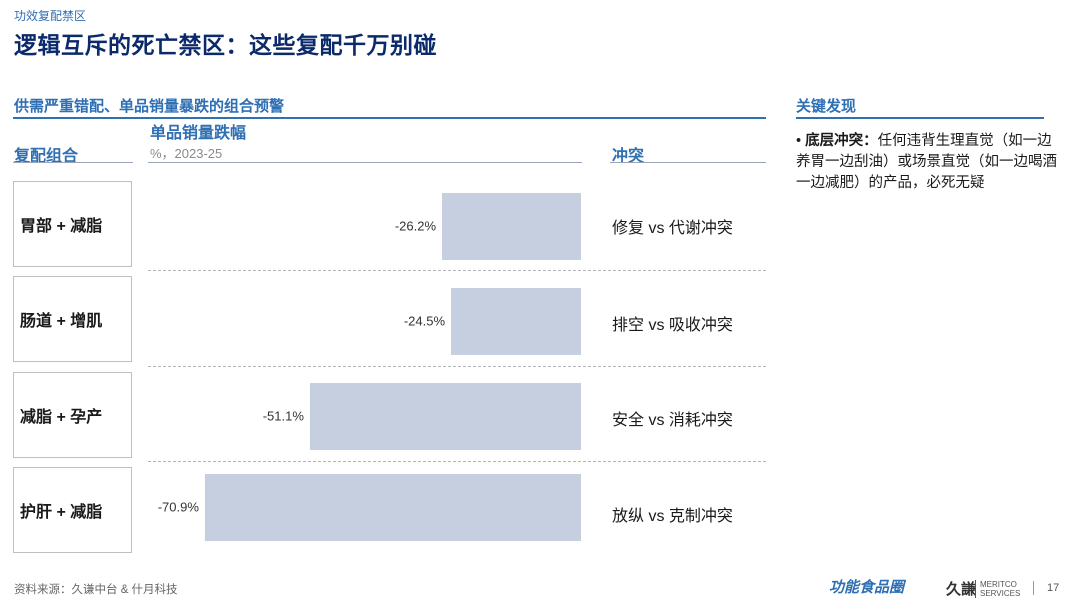 The height and width of the screenshot is (608, 1080). Describe the element at coordinates (1033, 588) in the screenshot. I see `footer-divider` at that location.